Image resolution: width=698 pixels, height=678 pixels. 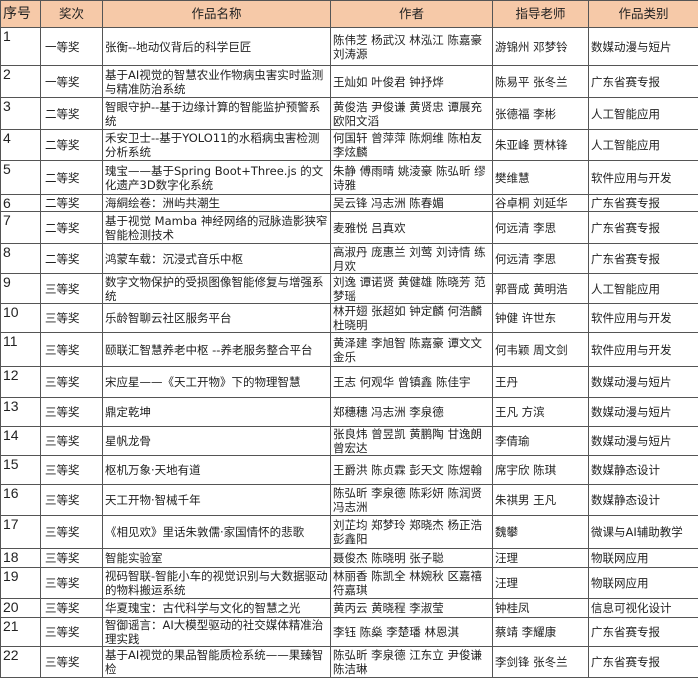 I want to click on cell-title: 海絧绘卷：洲屿共潮生, so click(x=217, y=203).